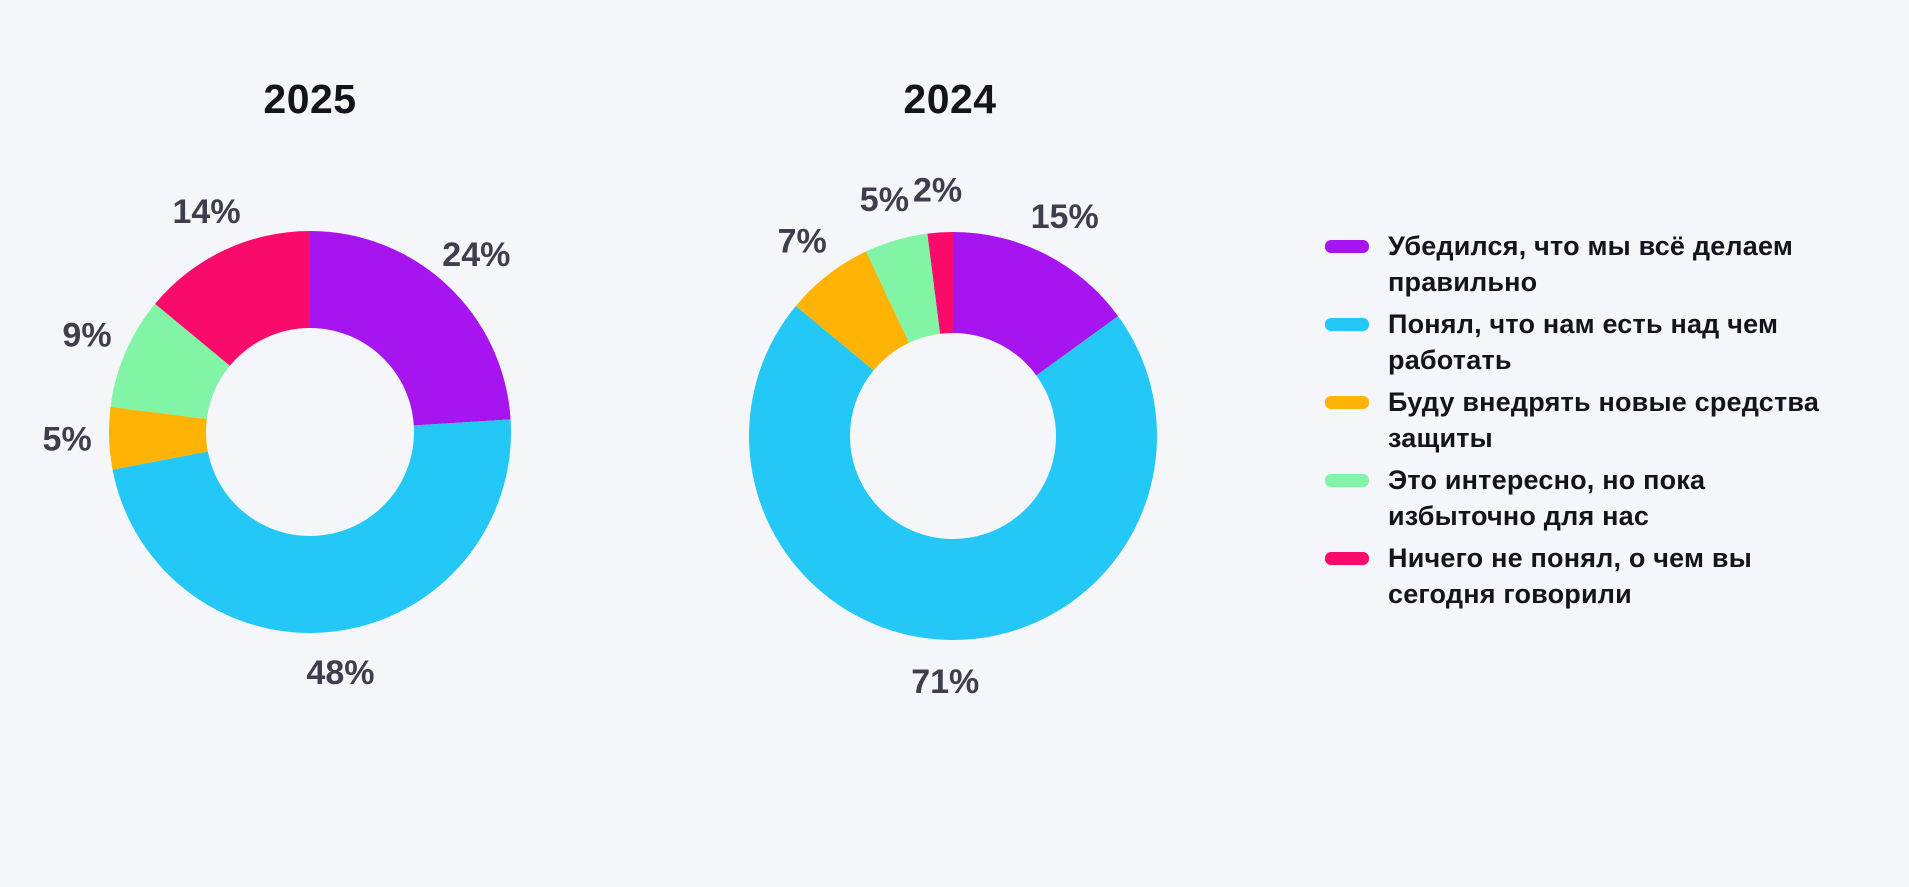  Describe the element at coordinates (310, 99) in the screenshot. I see `chart-title-2025: 2025` at that location.